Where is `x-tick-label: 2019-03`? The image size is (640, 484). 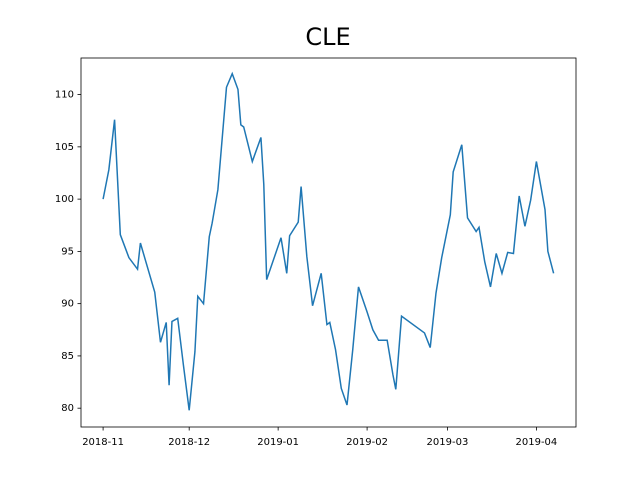
x-tick-label: 2019-03 is located at coordinates (448, 442).